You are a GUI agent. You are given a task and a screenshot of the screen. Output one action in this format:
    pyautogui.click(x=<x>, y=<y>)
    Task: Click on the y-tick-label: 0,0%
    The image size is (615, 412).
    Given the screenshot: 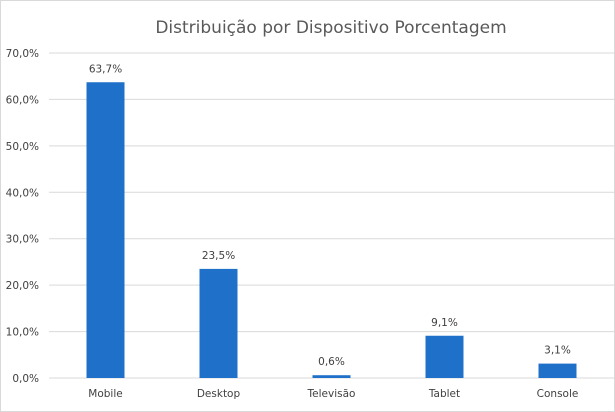 What is the action you would take?
    pyautogui.click(x=25, y=379)
    